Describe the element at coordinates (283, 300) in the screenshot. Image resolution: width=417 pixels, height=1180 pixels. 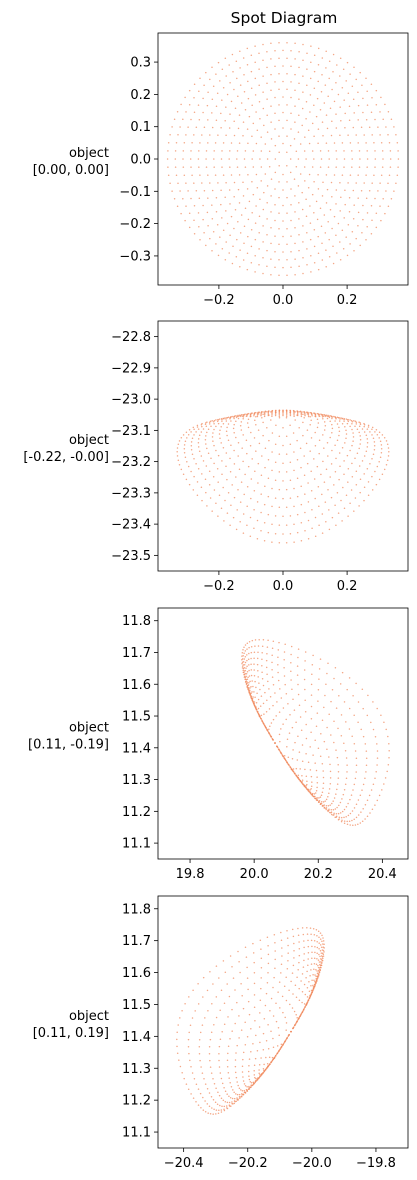
I see `x-tick-label: 0.0` at that location.